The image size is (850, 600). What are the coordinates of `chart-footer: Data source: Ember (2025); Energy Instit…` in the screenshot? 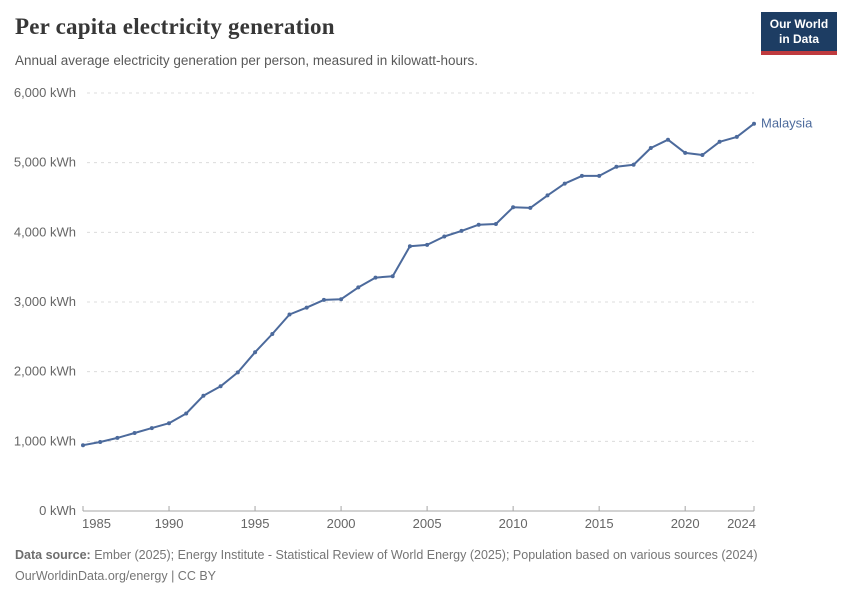 It's located at (425, 565).